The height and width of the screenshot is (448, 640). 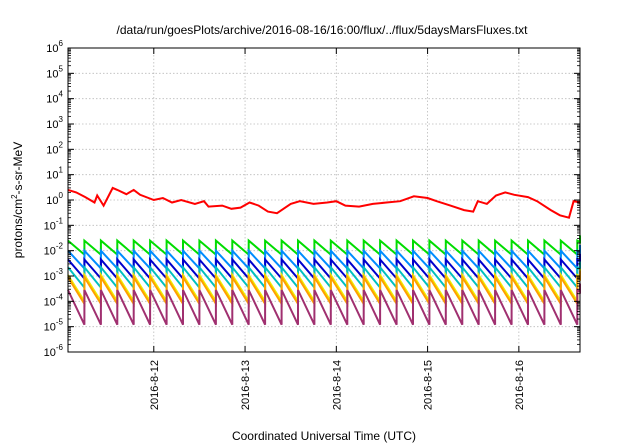 What do you see at coordinates (54, 351) in the screenshot?
I see `y-tick-label: 10⁻⁶` at bounding box center [54, 351].